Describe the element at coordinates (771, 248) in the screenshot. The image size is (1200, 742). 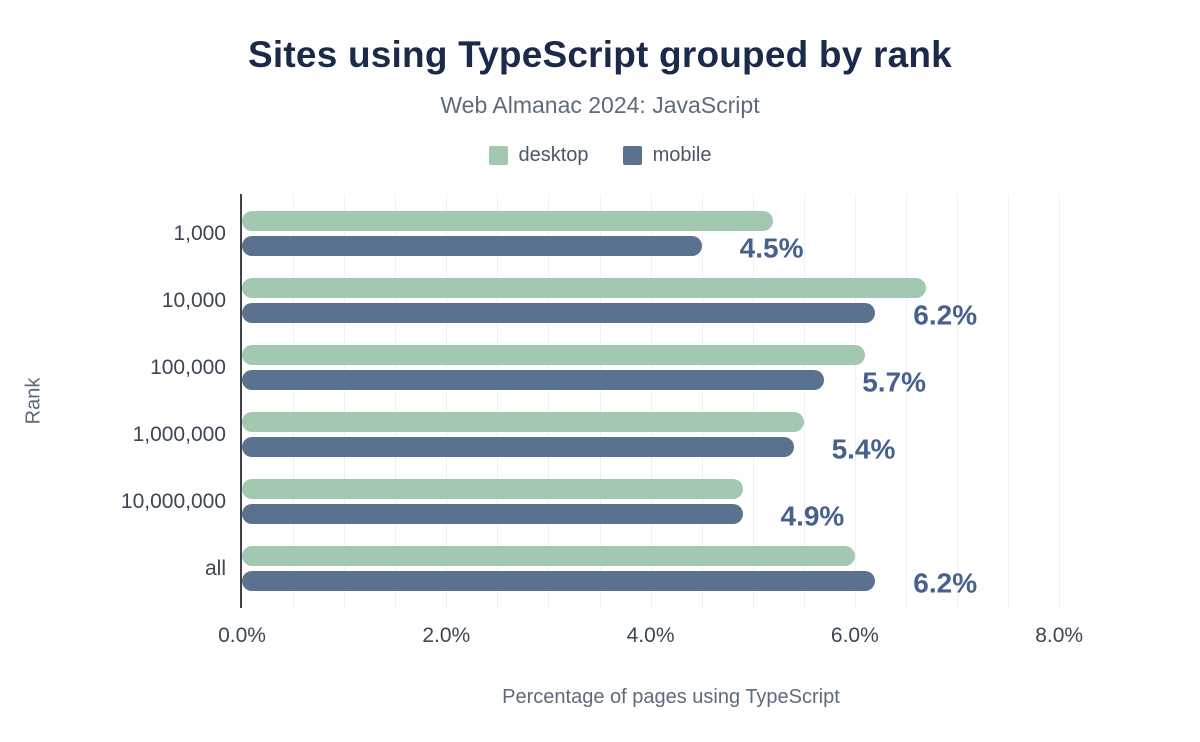
I see `value-annotation: 4.5%` at that location.